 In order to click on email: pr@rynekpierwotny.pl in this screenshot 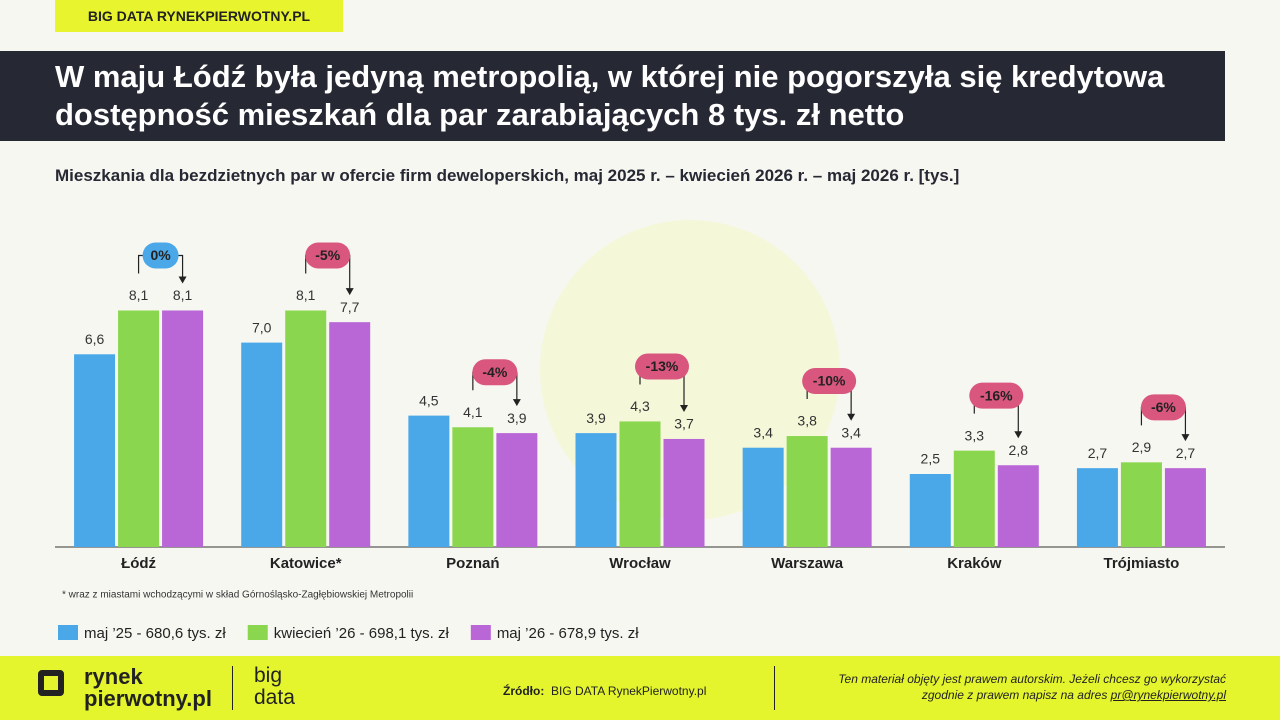, I will do `click(1168, 695)`.